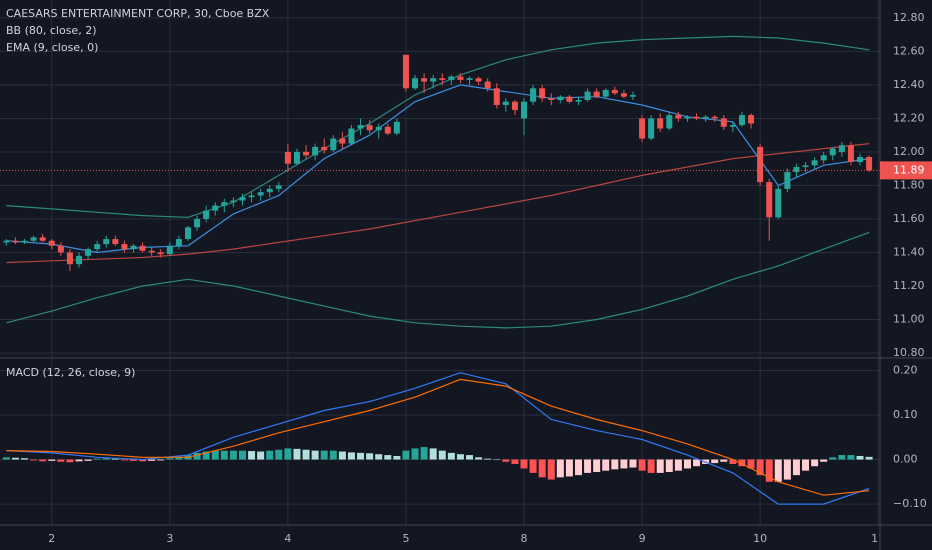 The height and width of the screenshot is (550, 932). Describe the element at coordinates (910, 503) in the screenshot. I see `y-tick-label: −0.10` at that location.